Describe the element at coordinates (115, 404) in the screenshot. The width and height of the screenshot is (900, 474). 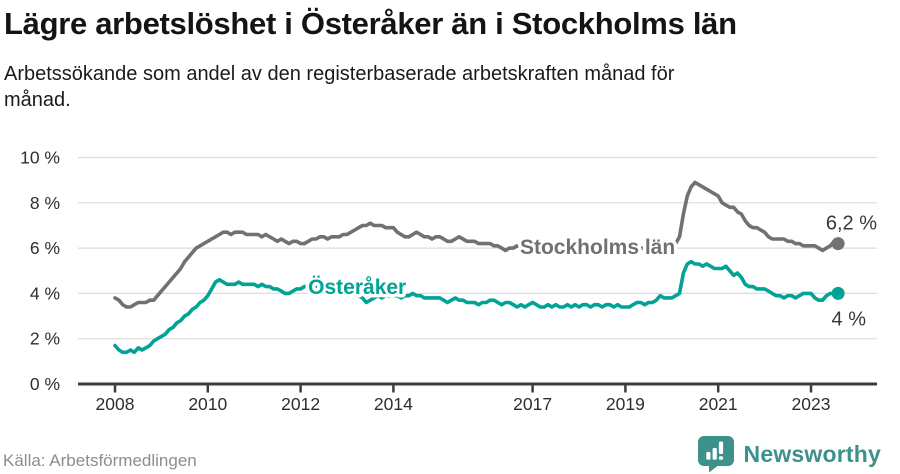
I see `x-tick-label: 2008` at that location.